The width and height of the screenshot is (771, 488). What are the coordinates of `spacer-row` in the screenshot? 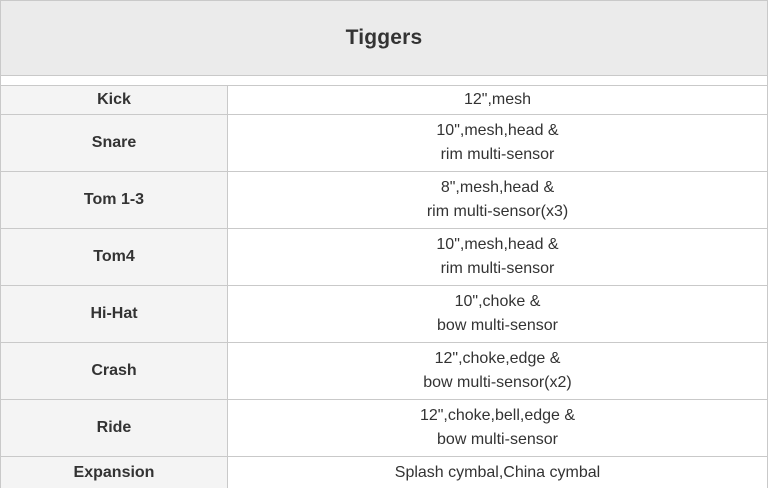 It's located at (384, 81).